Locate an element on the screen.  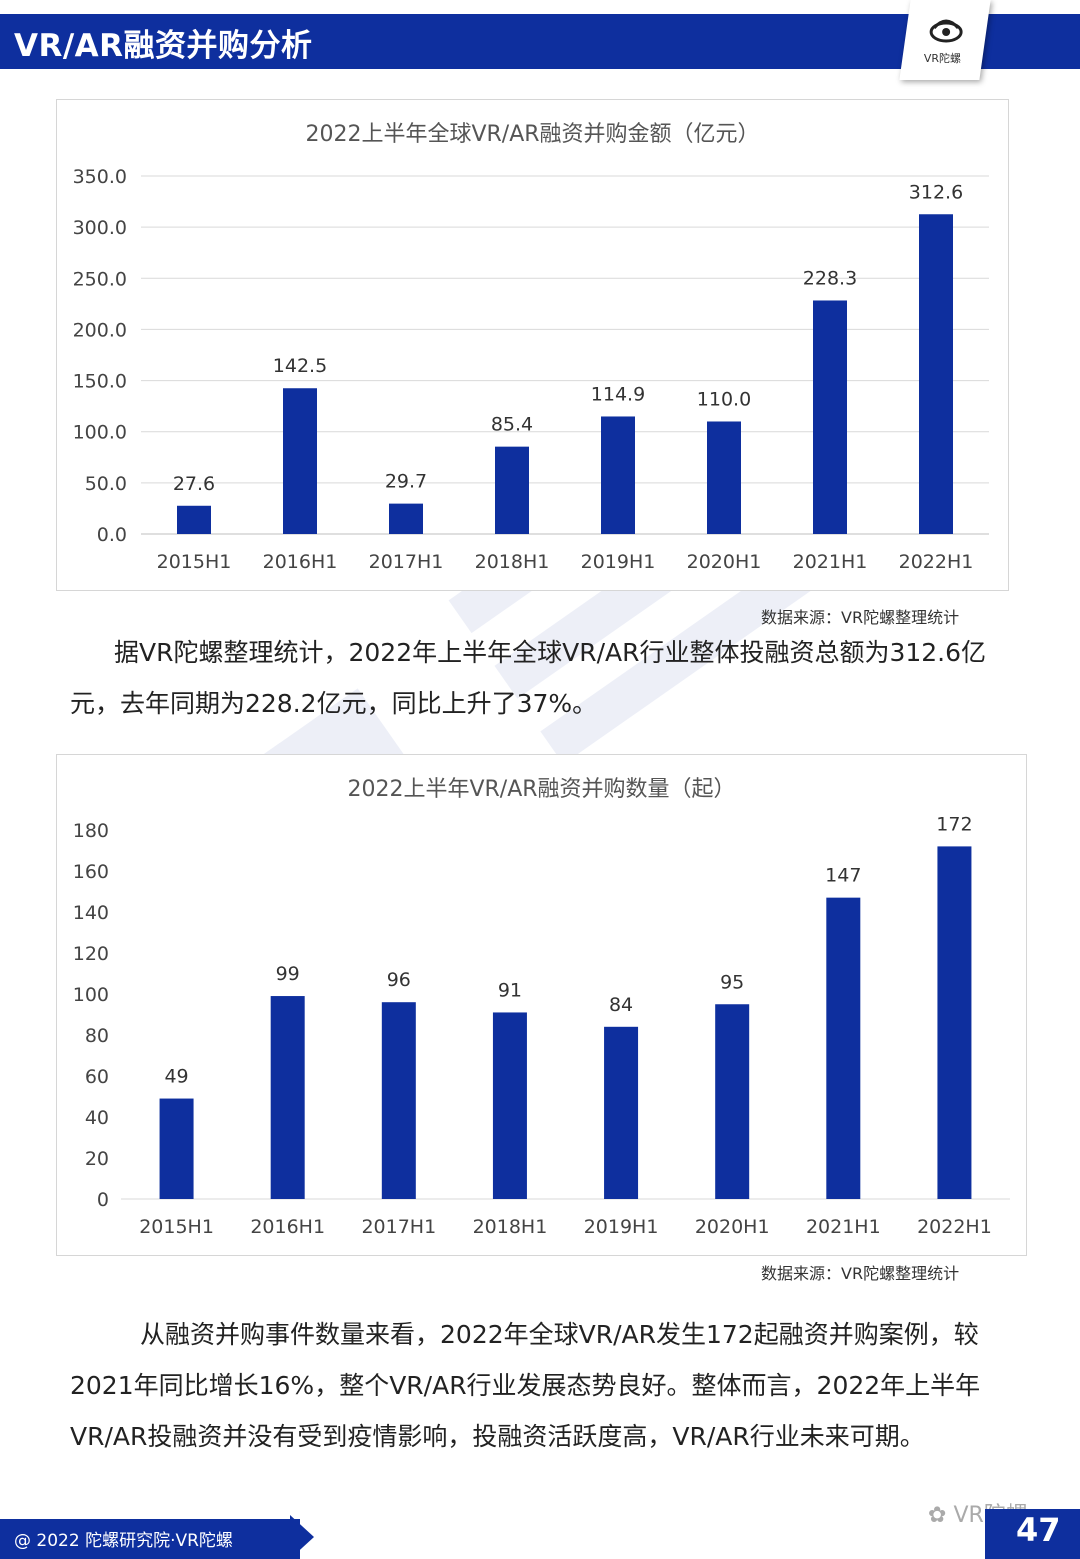
page-number-bar is located at coordinates (1032, 1534).